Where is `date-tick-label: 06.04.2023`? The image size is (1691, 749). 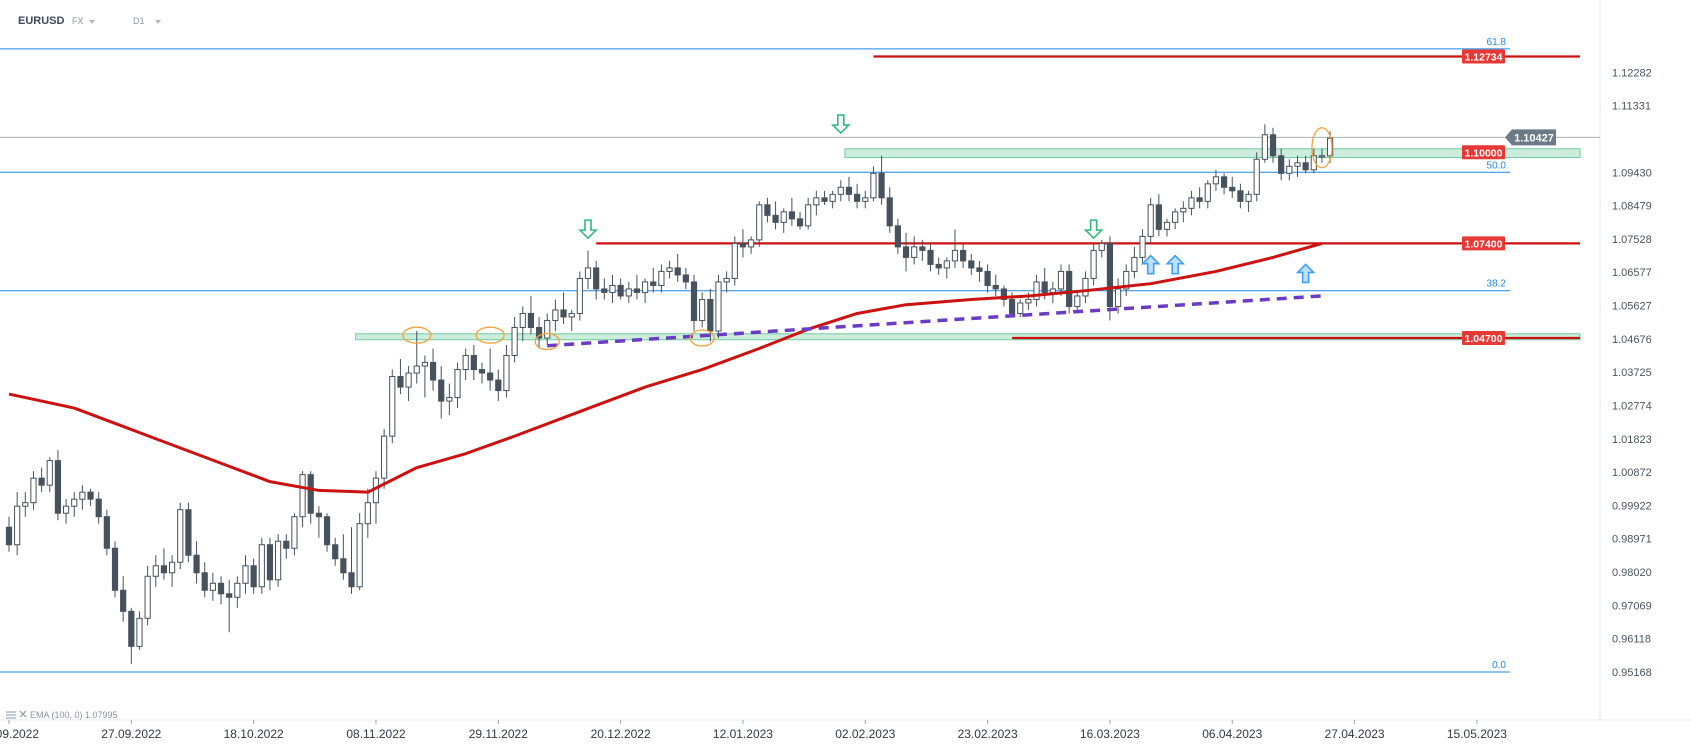
date-tick-label: 06.04.2023 is located at coordinates (1232, 734).